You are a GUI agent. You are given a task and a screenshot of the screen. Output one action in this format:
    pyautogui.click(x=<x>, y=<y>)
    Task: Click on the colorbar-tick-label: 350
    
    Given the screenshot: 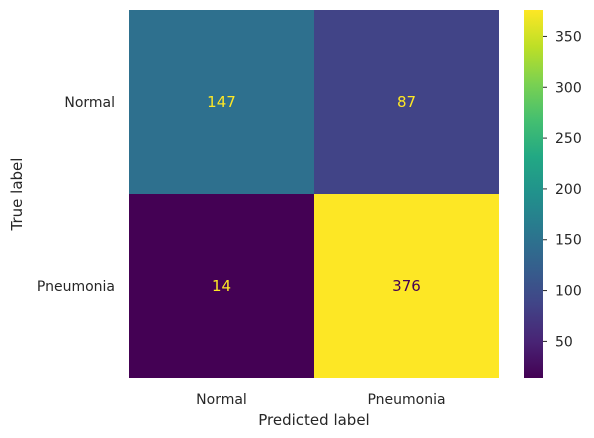 What is the action you would take?
    pyautogui.click(x=568, y=37)
    